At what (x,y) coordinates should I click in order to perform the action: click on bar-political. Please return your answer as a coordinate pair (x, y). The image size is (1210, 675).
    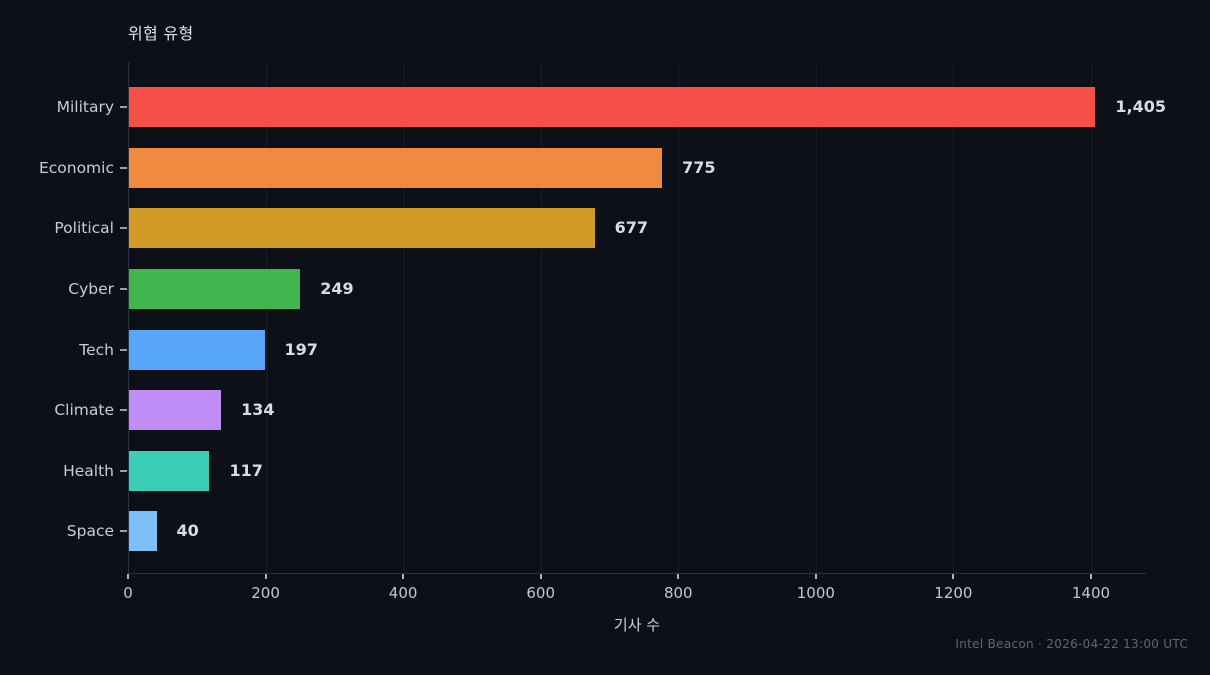
    Looking at the image, I should click on (362, 228).